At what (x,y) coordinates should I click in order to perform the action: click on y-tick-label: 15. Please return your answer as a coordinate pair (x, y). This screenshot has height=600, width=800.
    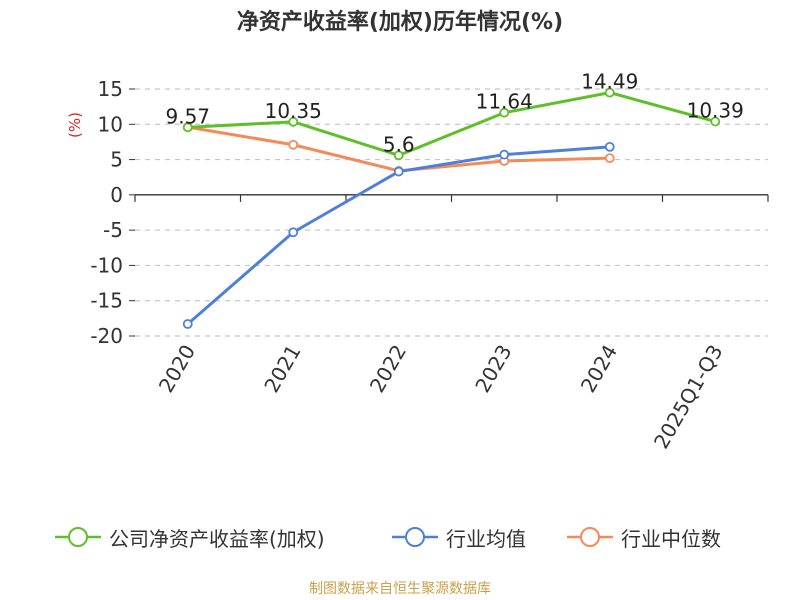
    Looking at the image, I should click on (110, 89).